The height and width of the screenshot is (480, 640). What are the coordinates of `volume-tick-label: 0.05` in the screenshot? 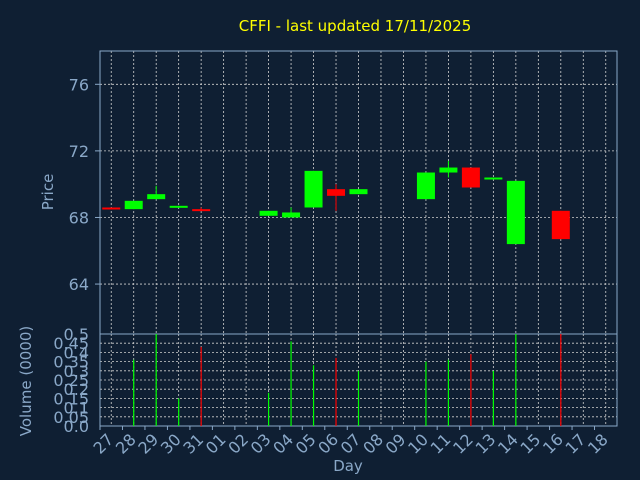 It's located at (71, 417).